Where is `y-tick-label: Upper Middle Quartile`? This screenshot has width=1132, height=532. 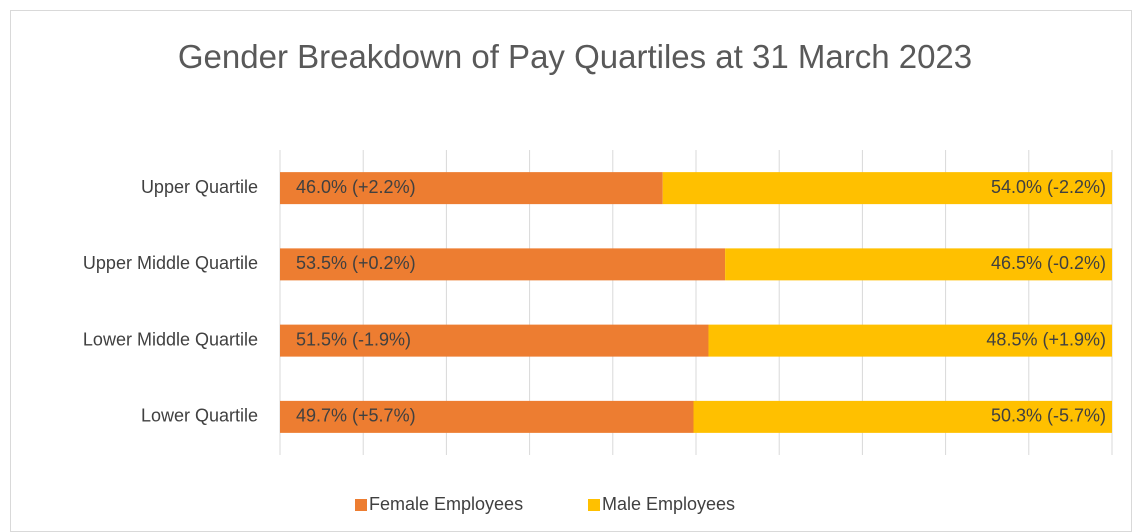
y-tick-label: Upper Middle Quartile is located at coordinates (170, 263).